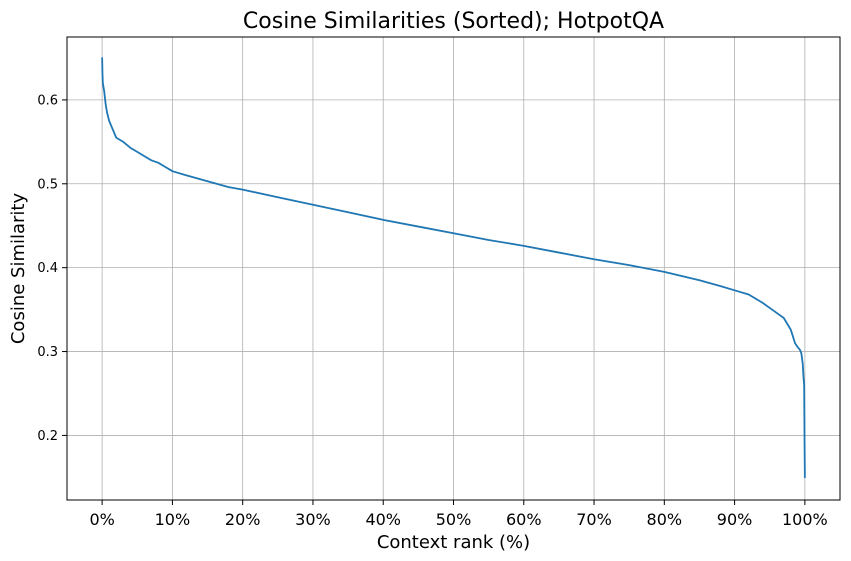  What do you see at coordinates (383, 519) in the screenshot?
I see `x-tick-label: 40%` at bounding box center [383, 519].